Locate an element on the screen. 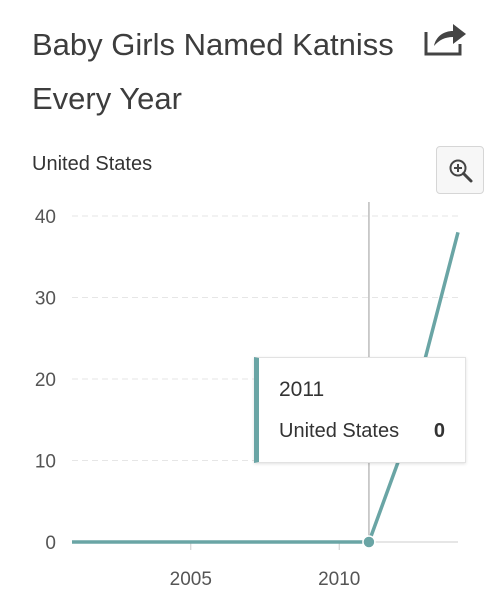  chart-title: Baby Girls Named Katniss Every Year is located at coordinates (213, 71).